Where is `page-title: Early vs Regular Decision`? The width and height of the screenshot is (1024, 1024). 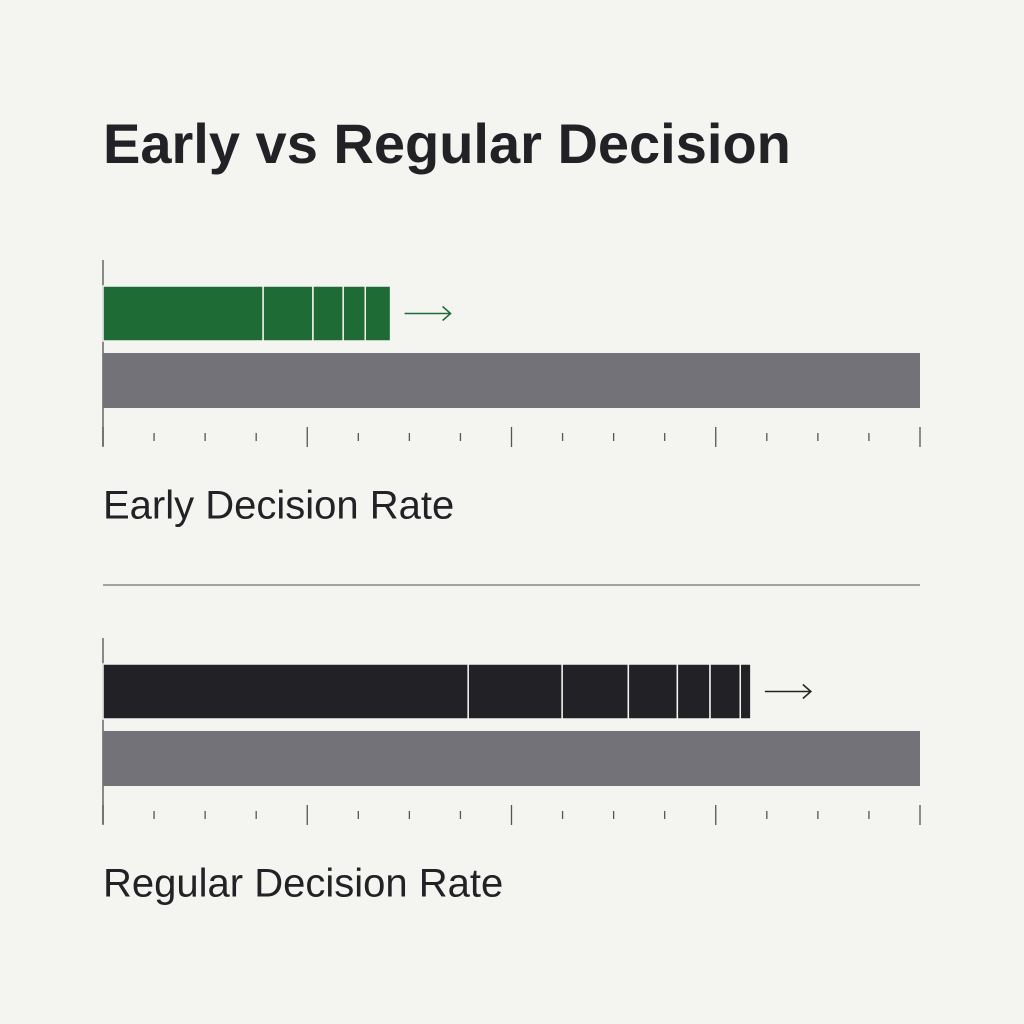
page-title: Early vs Regular Decision is located at coordinates (447, 143).